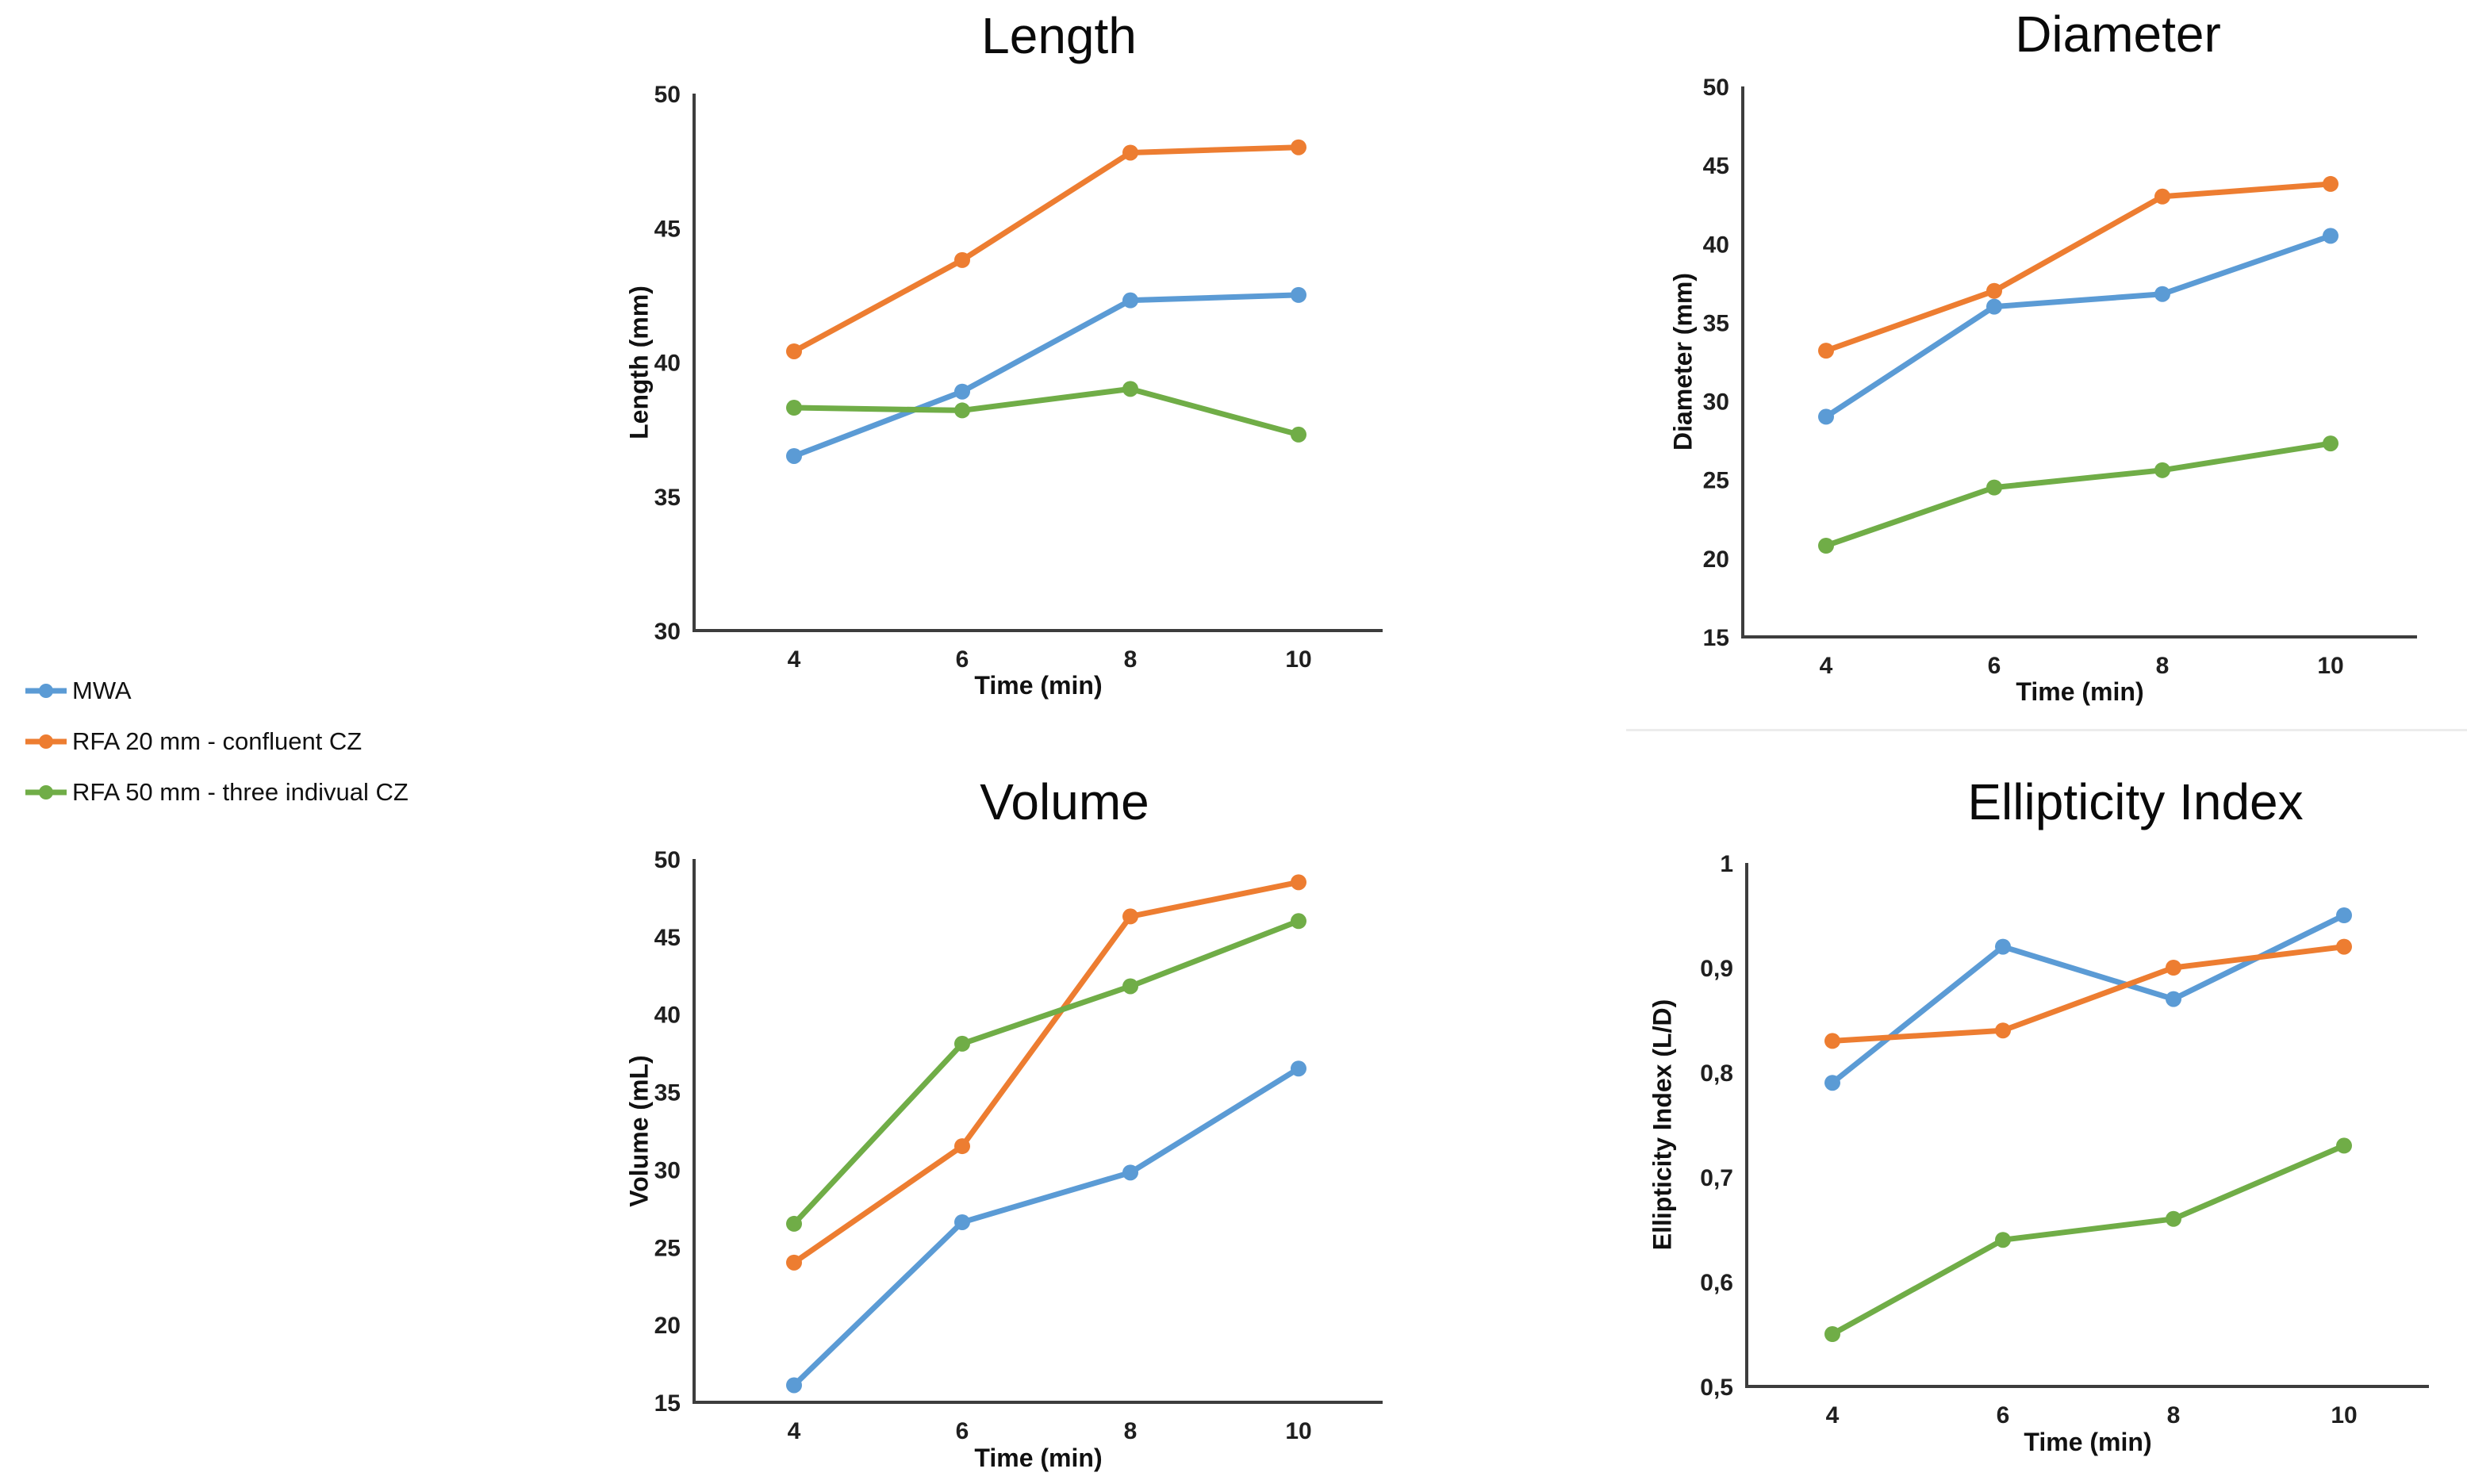  I want to click on y-tick-label: 15, so click(667, 1403).